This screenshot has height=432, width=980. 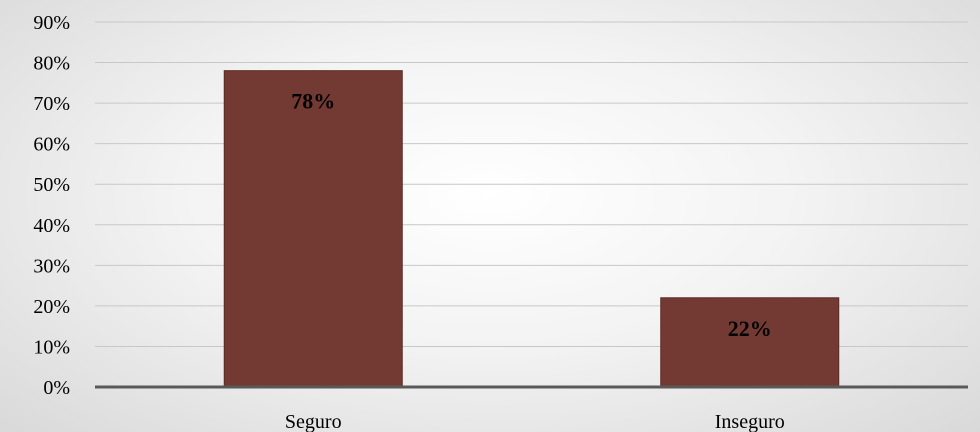 What do you see at coordinates (51, 104) in the screenshot?
I see `y-tick-label-70: 70%` at bounding box center [51, 104].